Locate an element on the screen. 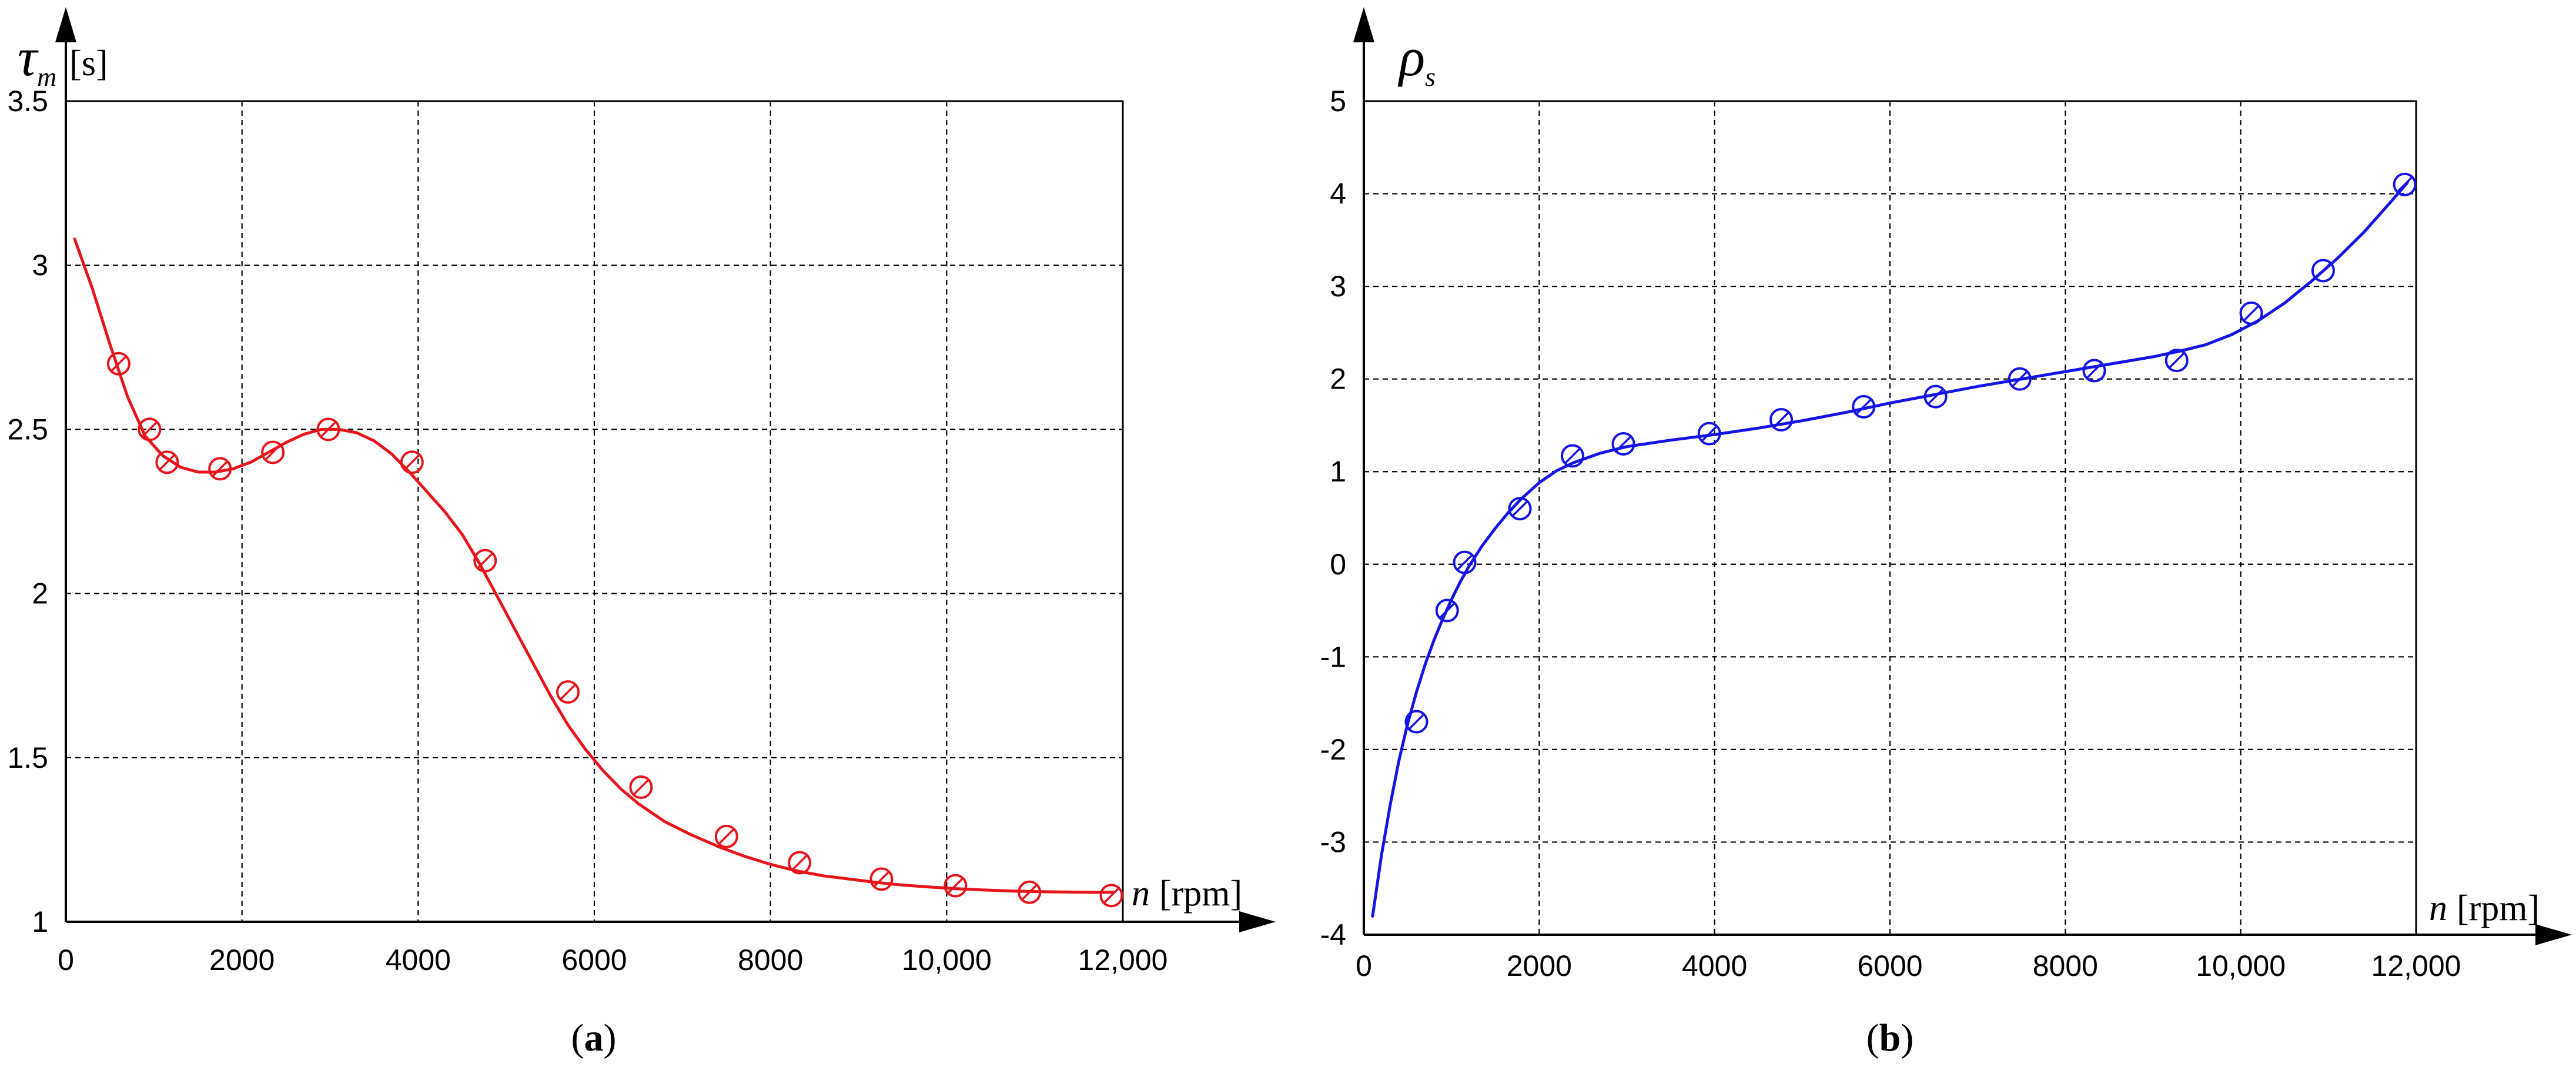 Image resolution: width=2576 pixels, height=1067 pixels. chart-2-y-axis-label: ρs is located at coordinates (1416, 59).